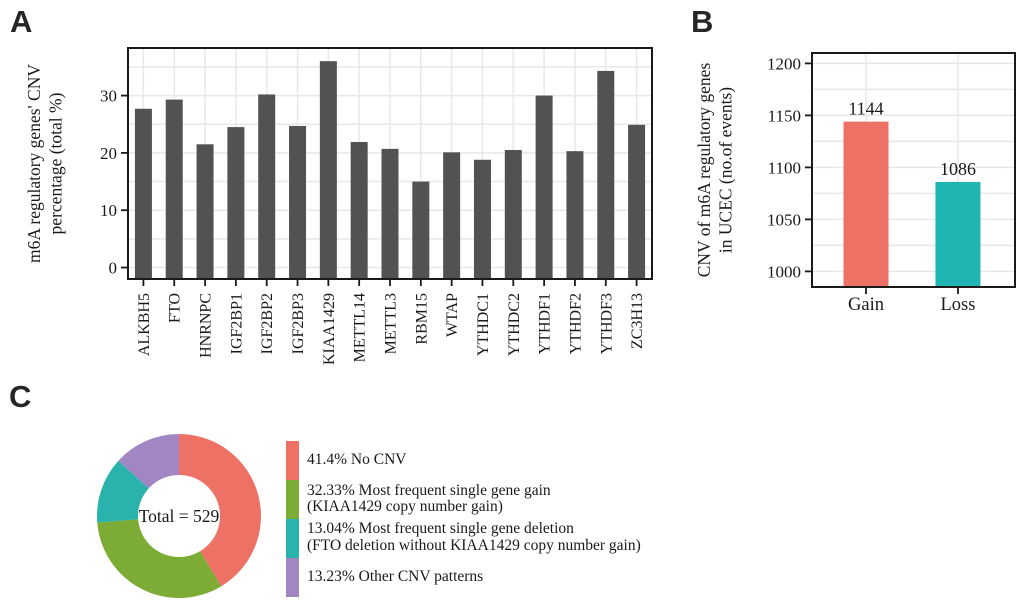  I want to click on legend-label: 13.23% Other CNV patterns, so click(395, 576).